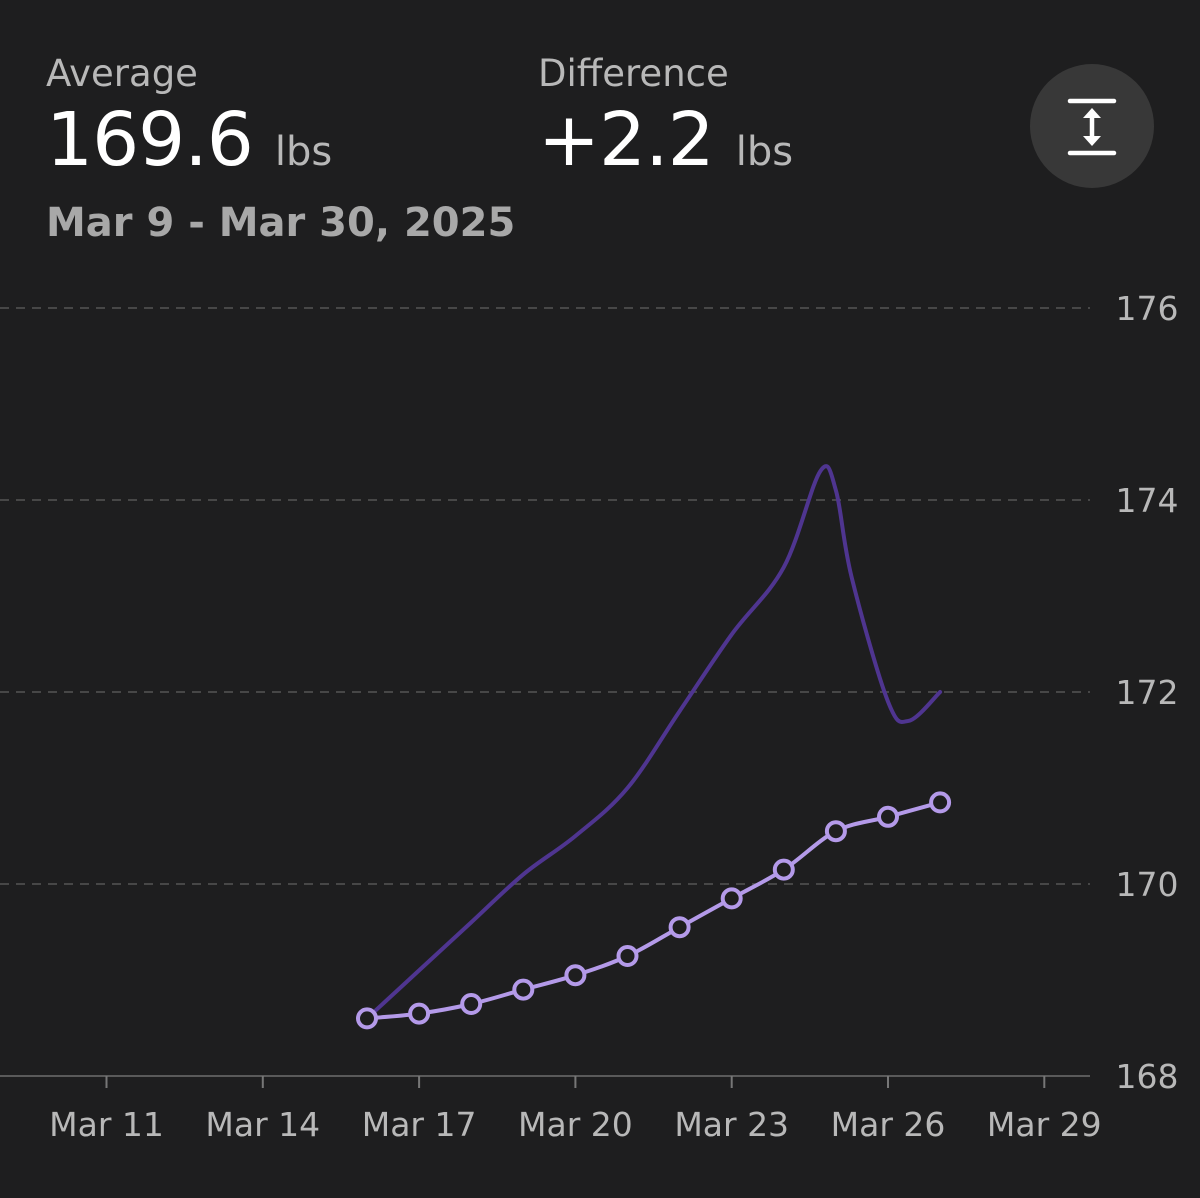 Image resolution: width=1200 pixels, height=1198 pixels. I want to click on average-value: 169.6, so click(150, 140).